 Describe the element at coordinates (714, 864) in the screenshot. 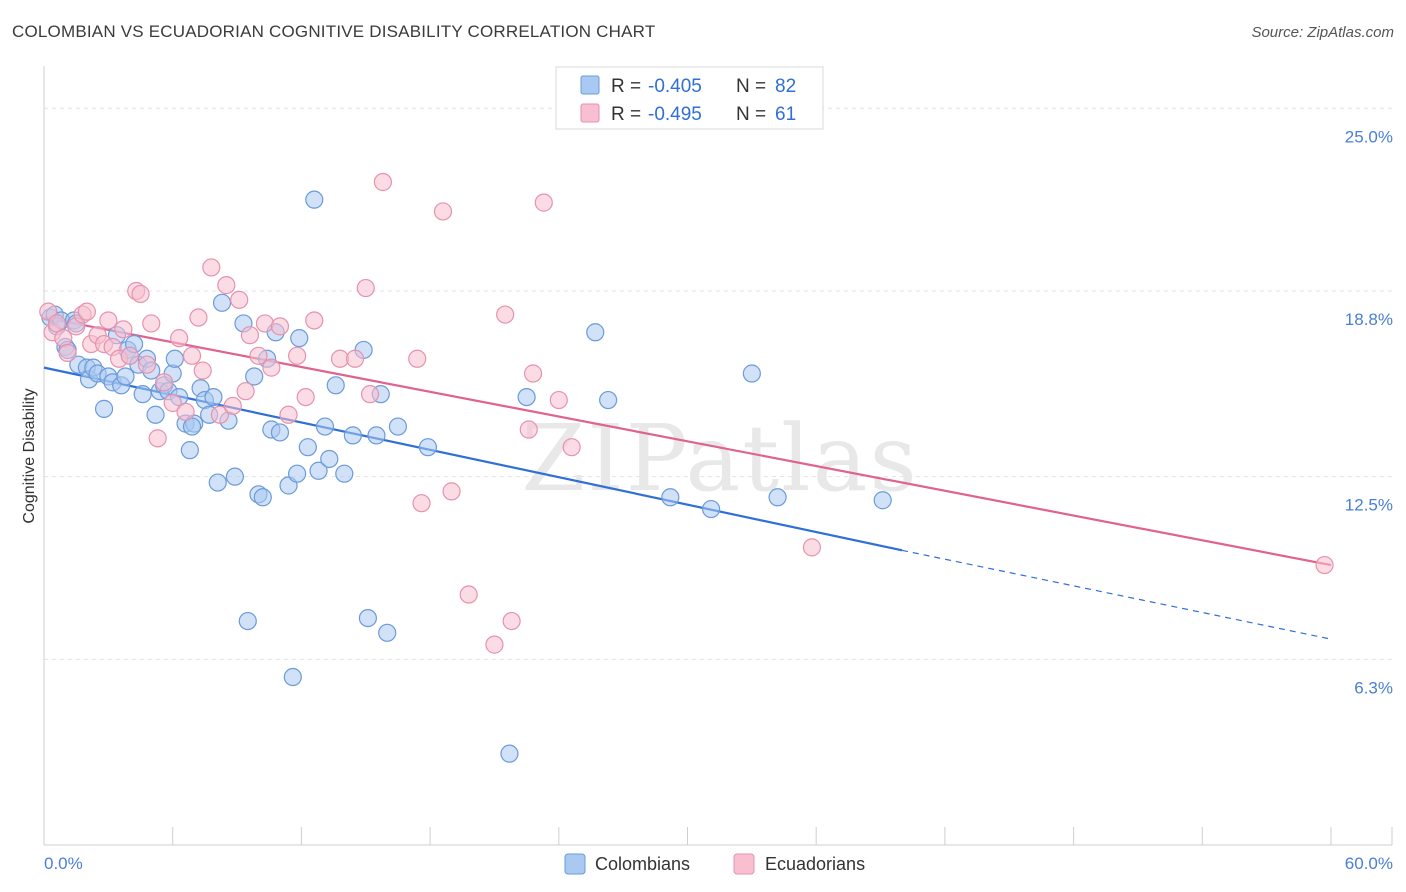

I see `series-legend: Colombians Ecuadorians` at that location.